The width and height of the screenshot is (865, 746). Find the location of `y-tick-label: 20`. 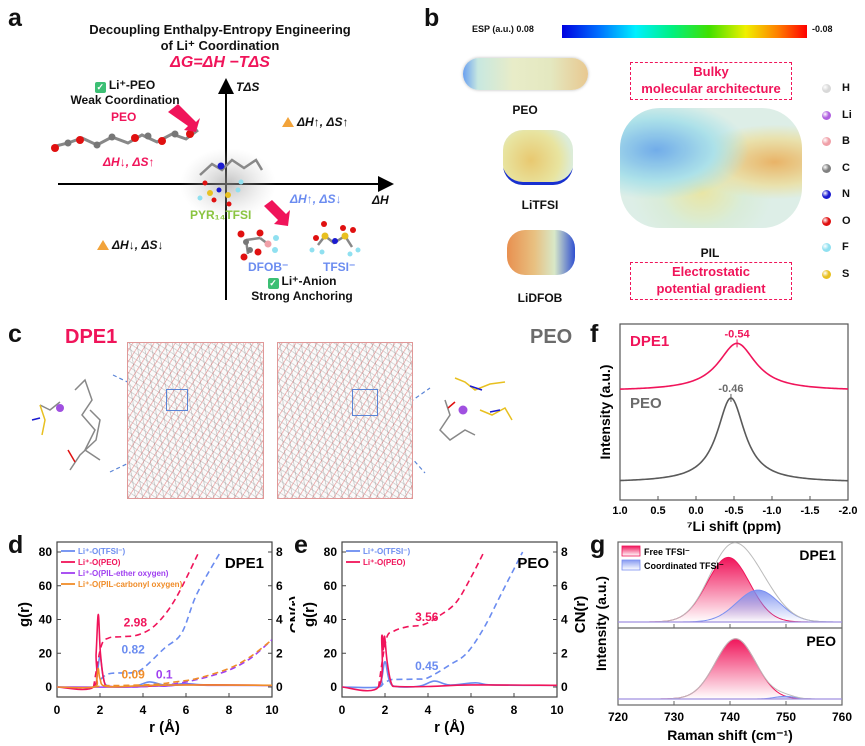

y-tick-label: 20 is located at coordinates (331, 653).